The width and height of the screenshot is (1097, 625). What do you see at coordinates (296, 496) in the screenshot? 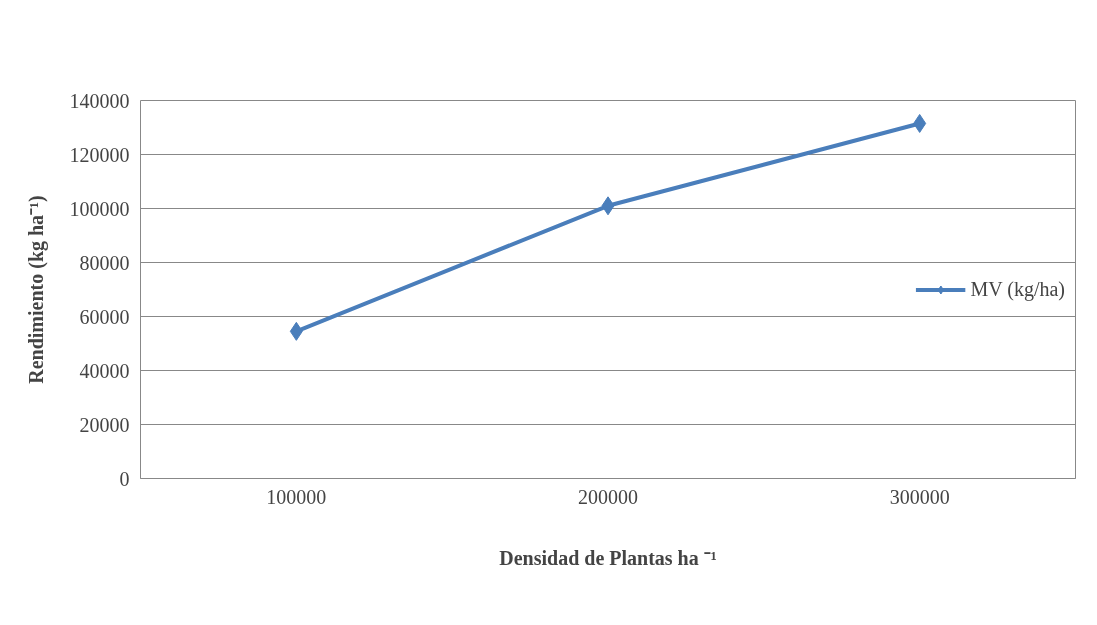
I see `x-tick-label: 100000` at bounding box center [296, 496].